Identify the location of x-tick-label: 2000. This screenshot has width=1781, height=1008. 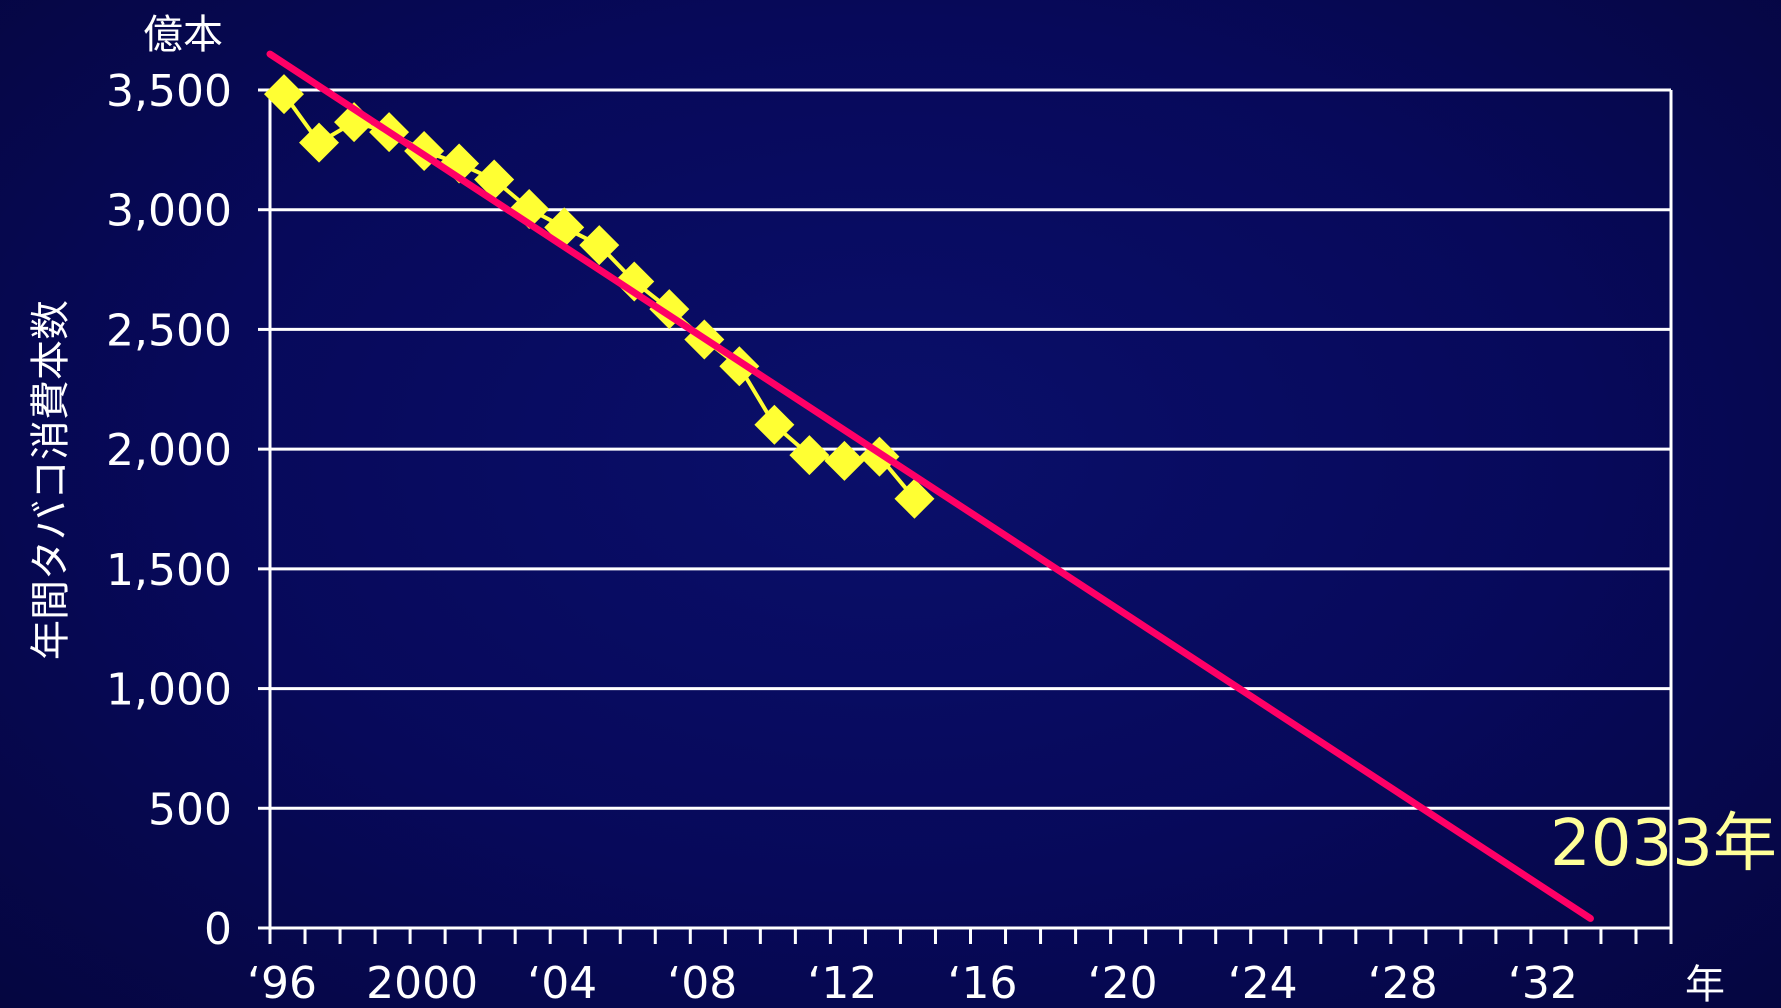
(422, 983).